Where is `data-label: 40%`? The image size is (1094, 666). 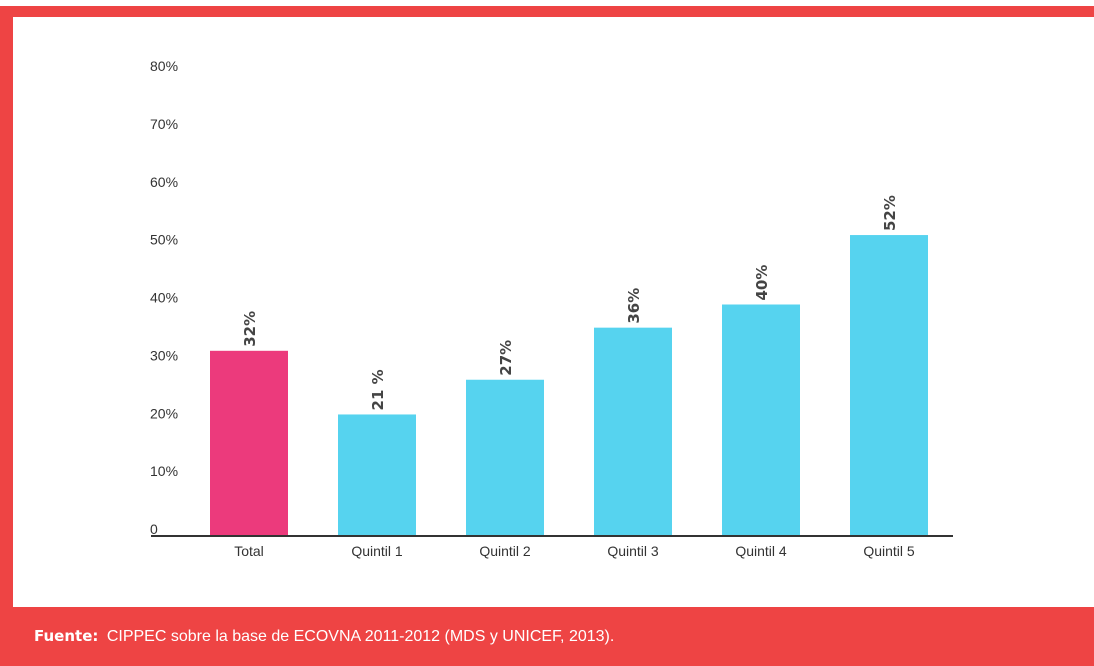
data-label: 40% is located at coordinates (762, 283).